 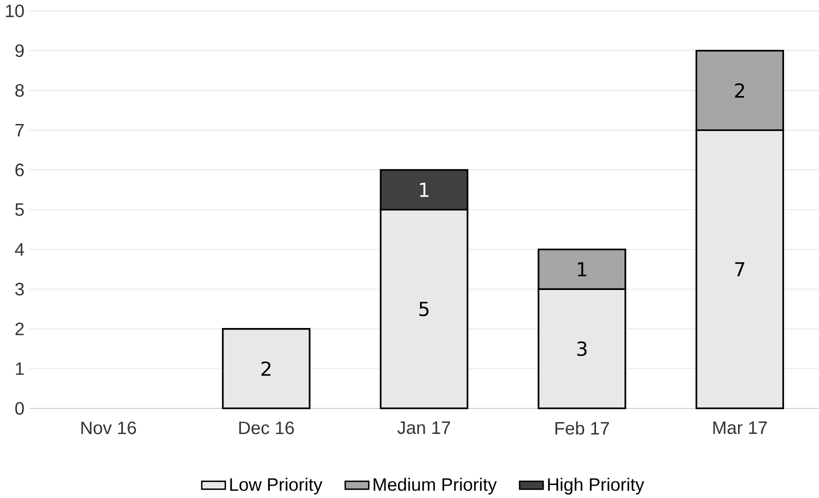 I want to click on y-tick-label: 10, so click(x=15, y=11).